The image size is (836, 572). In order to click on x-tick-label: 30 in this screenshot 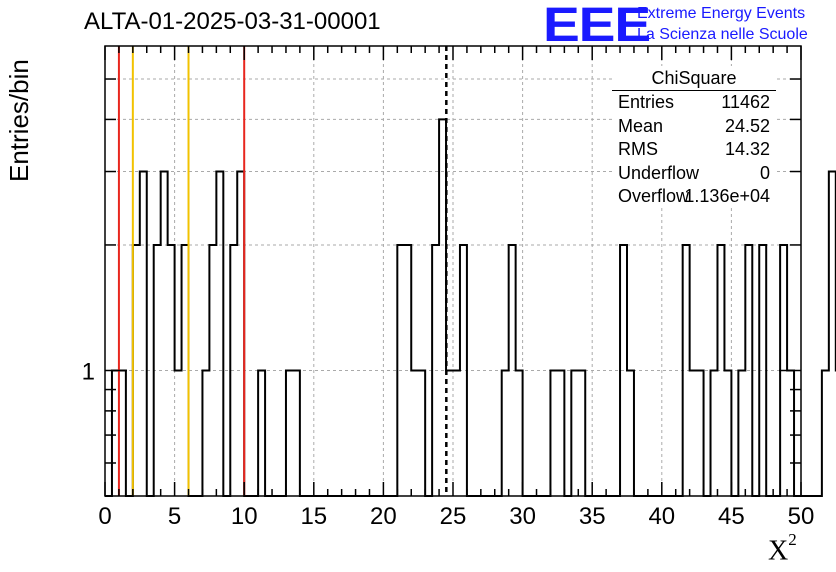, I will do `click(522, 516)`.